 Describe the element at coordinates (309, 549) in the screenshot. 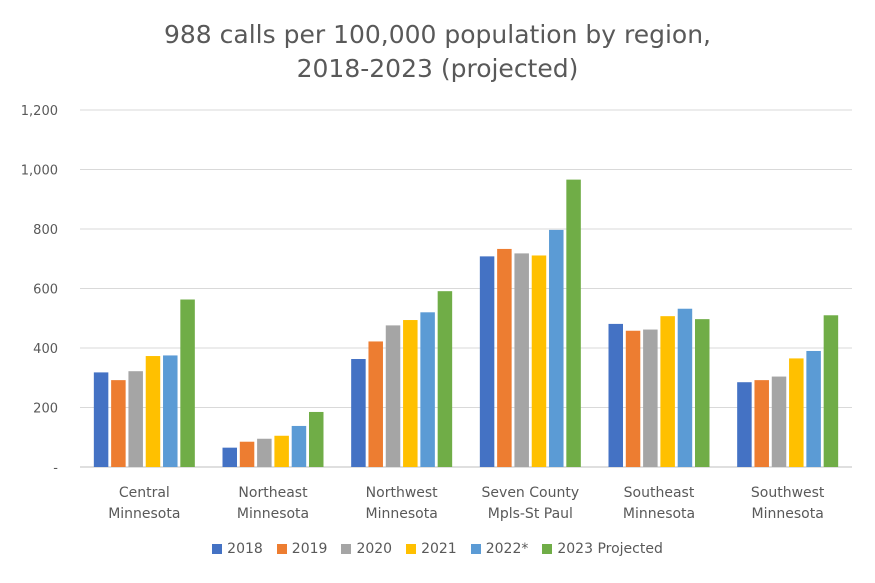

I see `legend-label: 2019` at that location.